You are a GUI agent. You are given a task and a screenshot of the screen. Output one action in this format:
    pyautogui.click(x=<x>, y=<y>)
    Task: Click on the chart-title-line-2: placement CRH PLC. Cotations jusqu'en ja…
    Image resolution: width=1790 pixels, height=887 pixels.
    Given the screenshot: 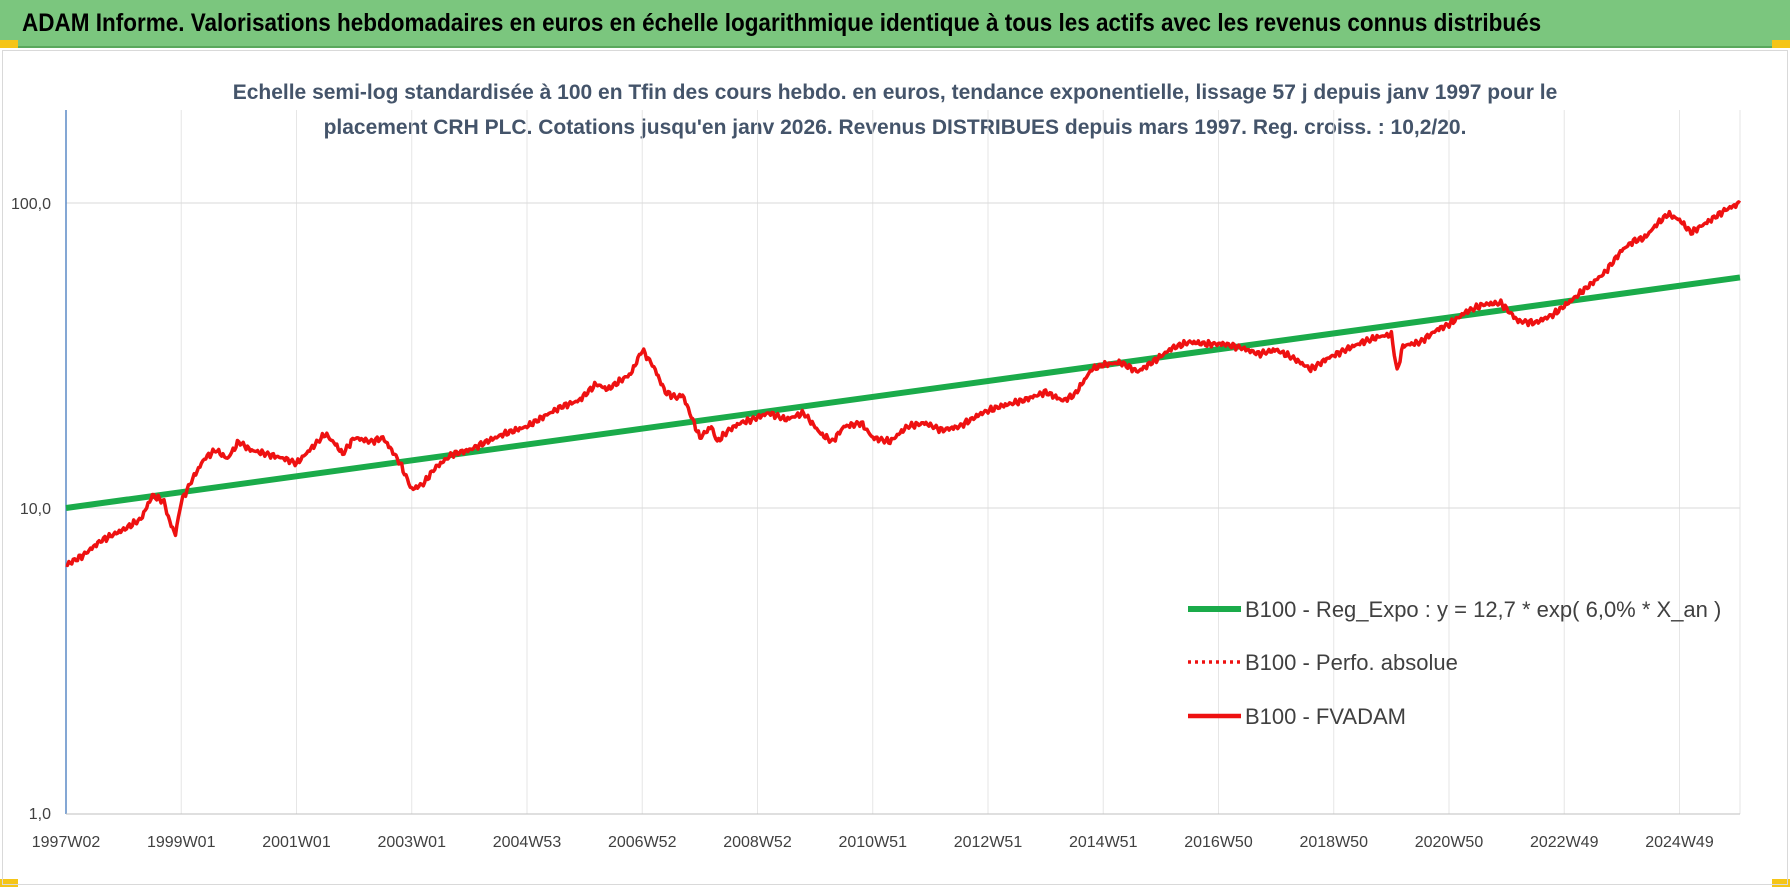 What is the action you would take?
    pyautogui.click(x=895, y=127)
    